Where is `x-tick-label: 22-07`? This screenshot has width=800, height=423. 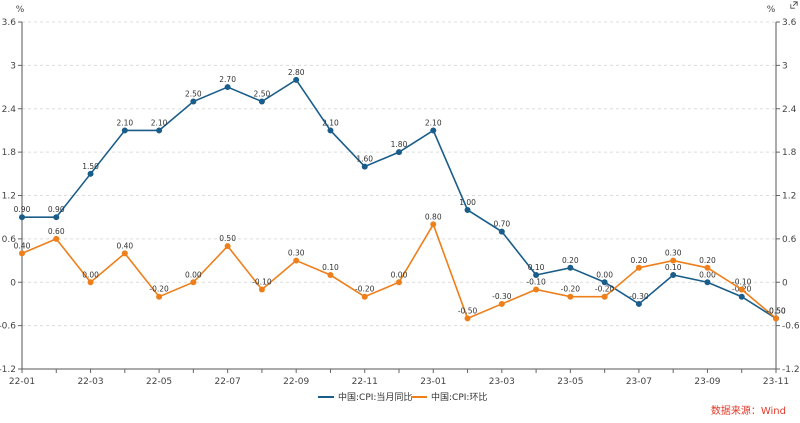 x-tick-label: 22-07 is located at coordinates (228, 382).